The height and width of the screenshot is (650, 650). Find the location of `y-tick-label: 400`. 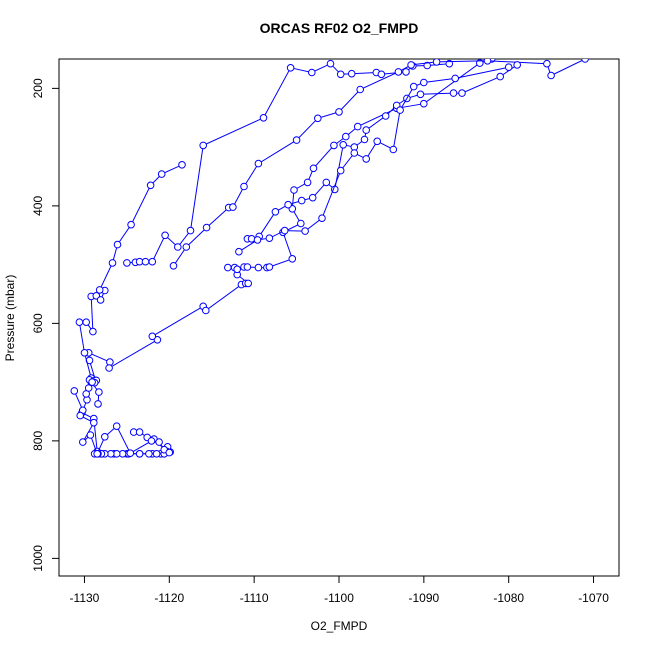

y-tick-label: 400 is located at coordinates (38, 206).